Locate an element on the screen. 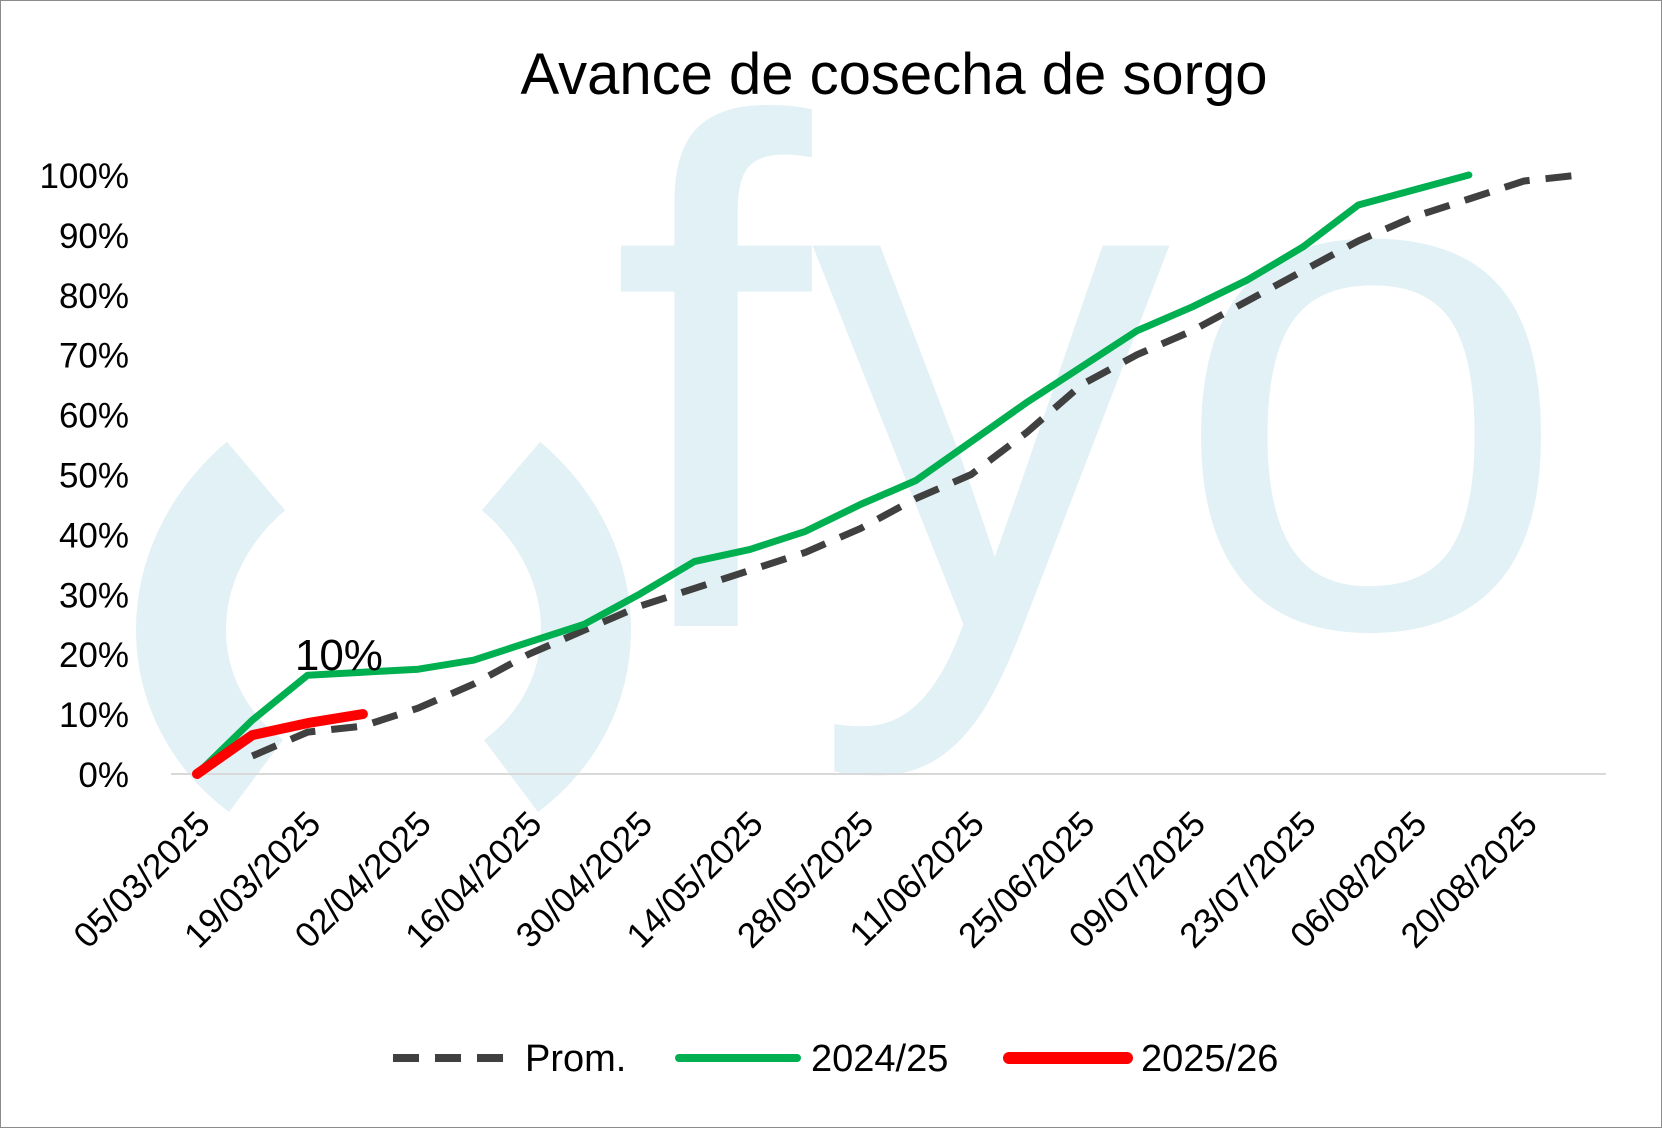  y-tick-label: 10% is located at coordinates (94, 715).